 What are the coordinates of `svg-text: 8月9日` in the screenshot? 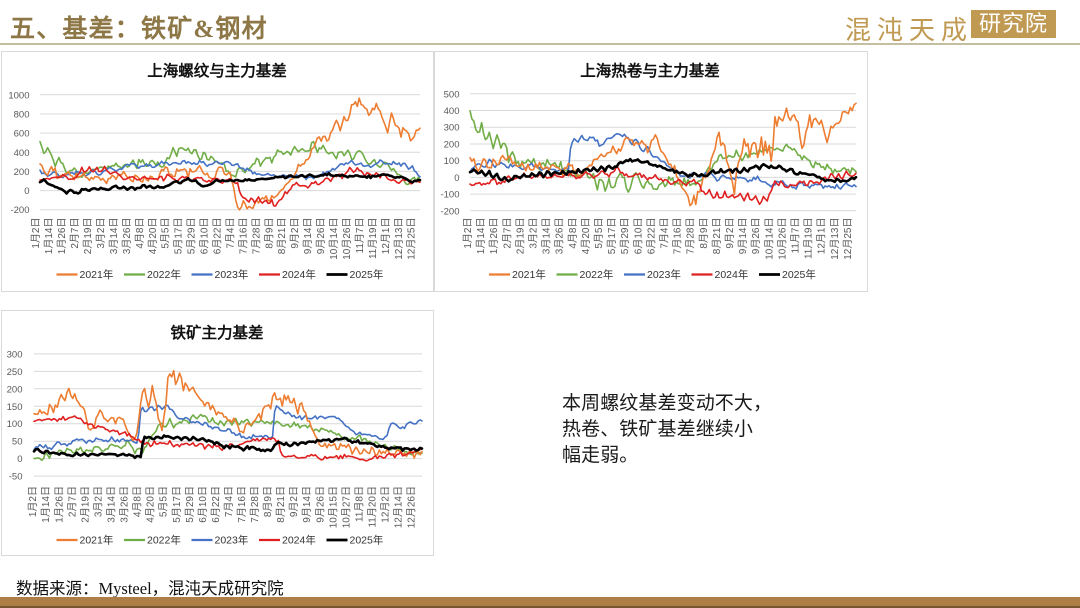 It's located at (269, 233).